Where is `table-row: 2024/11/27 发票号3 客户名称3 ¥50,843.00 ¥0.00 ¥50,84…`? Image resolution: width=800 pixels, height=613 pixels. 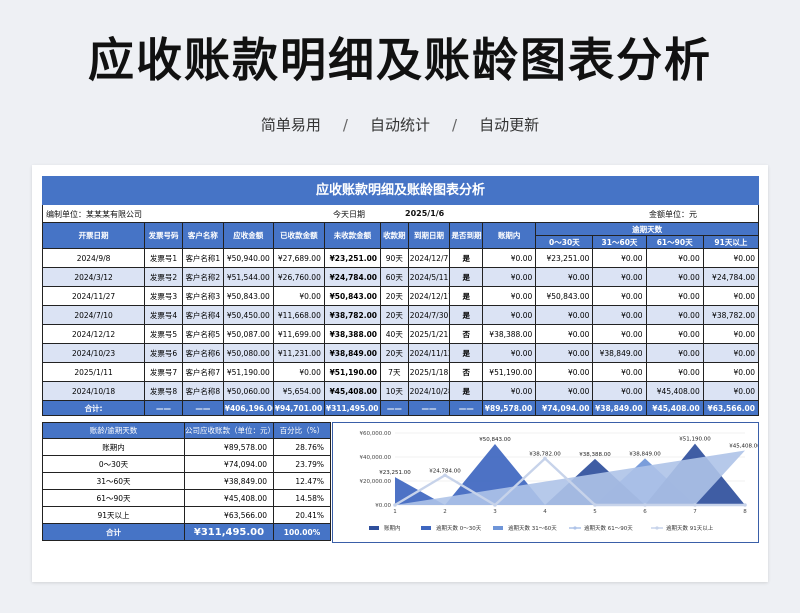 table-row: 2024/11/27 发票号3 客户名称3 ¥50,843.00 ¥0.00 ¥50,84… is located at coordinates (400, 296).